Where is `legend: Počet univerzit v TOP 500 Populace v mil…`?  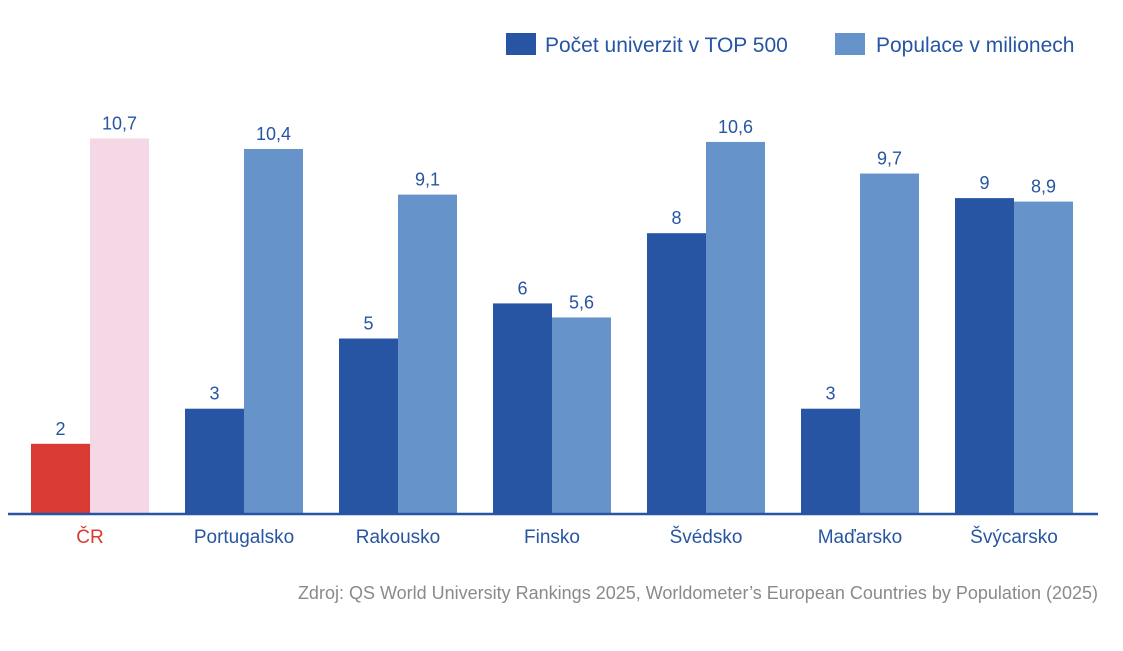
legend: Počet univerzit v TOP 500 Populace v mil… is located at coordinates (790, 45).